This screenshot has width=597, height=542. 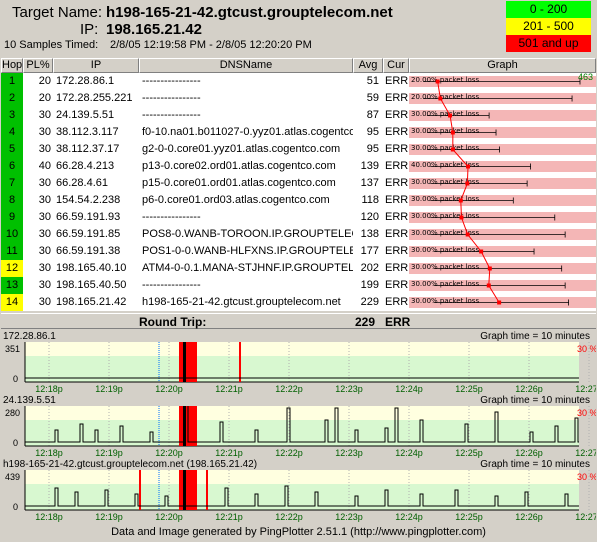 I want to click on col-header-hop: Hop, so click(x=12, y=65).